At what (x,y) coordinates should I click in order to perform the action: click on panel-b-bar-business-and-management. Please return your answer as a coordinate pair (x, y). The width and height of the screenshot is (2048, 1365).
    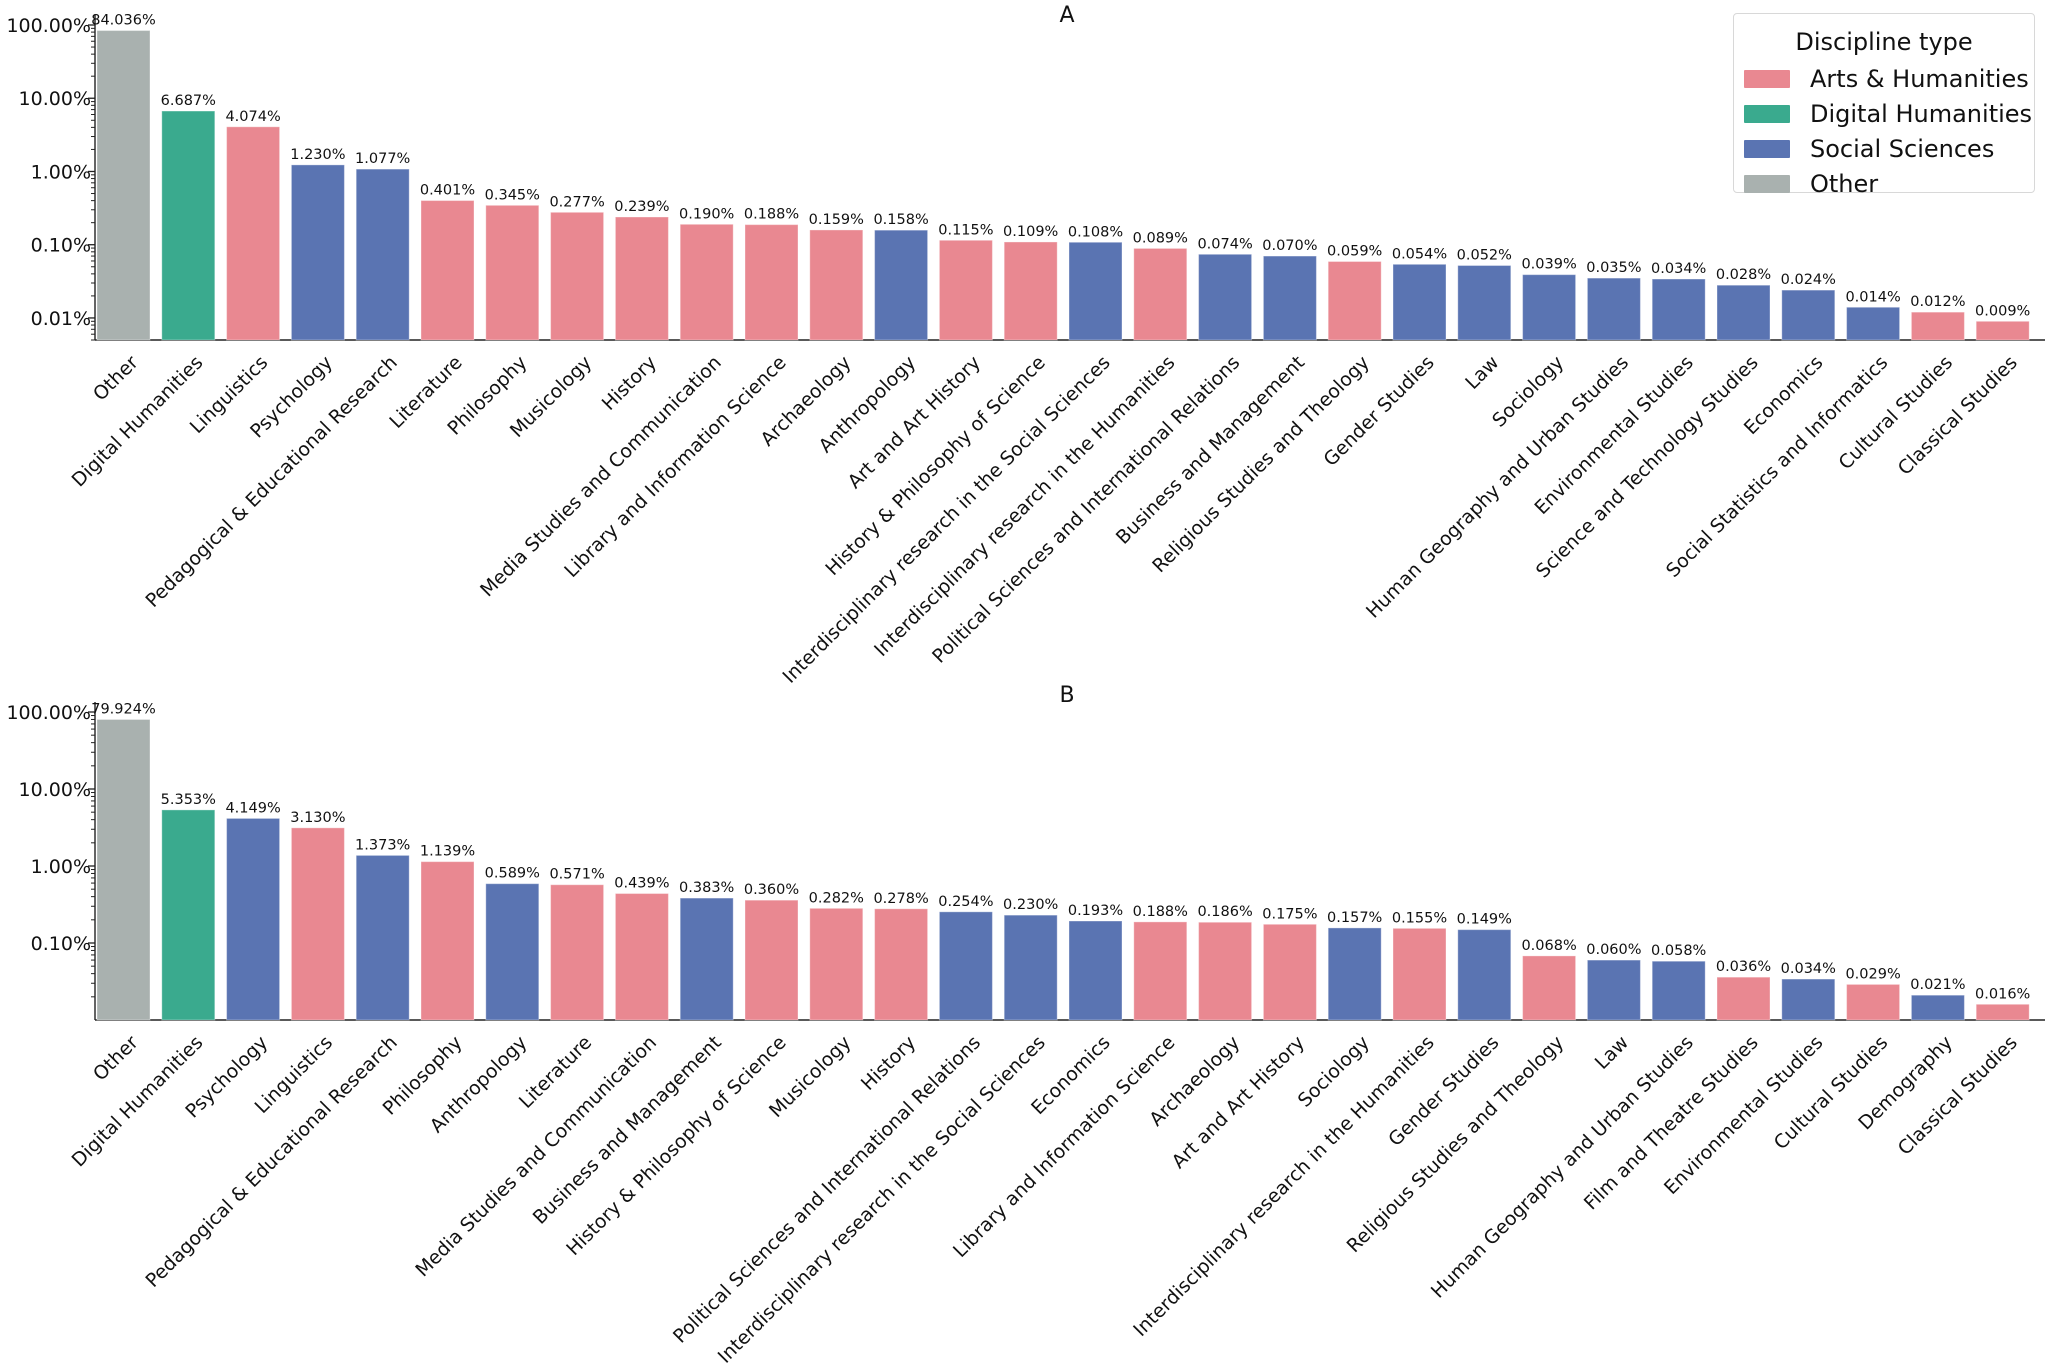
    Looking at the image, I should click on (706, 959).